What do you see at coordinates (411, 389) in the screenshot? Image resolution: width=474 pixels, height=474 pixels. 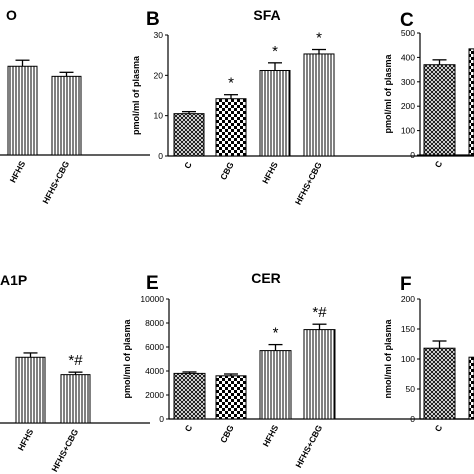 I see `y-tick-label: 50` at bounding box center [411, 389].